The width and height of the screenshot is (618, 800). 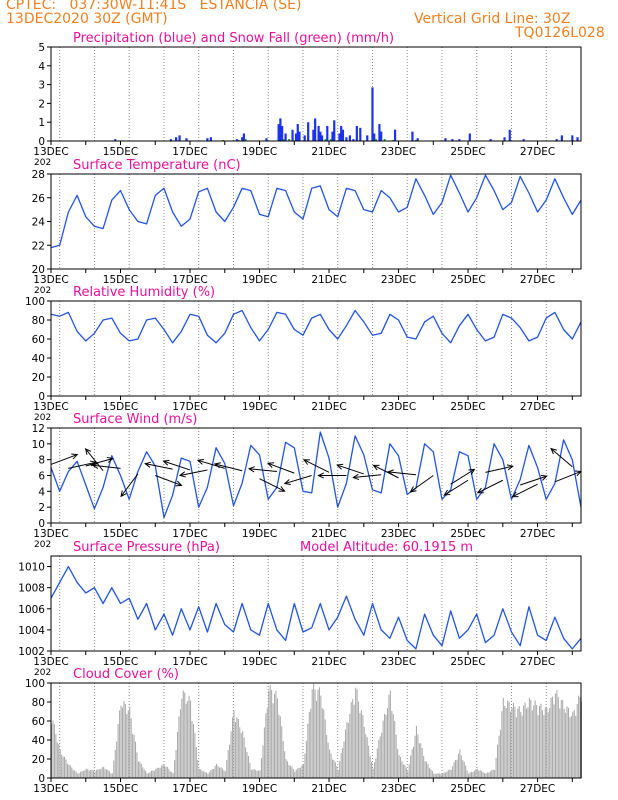 What do you see at coordinates (31, 589) in the screenshot?
I see `y-tick-label: 1008` at bounding box center [31, 589].